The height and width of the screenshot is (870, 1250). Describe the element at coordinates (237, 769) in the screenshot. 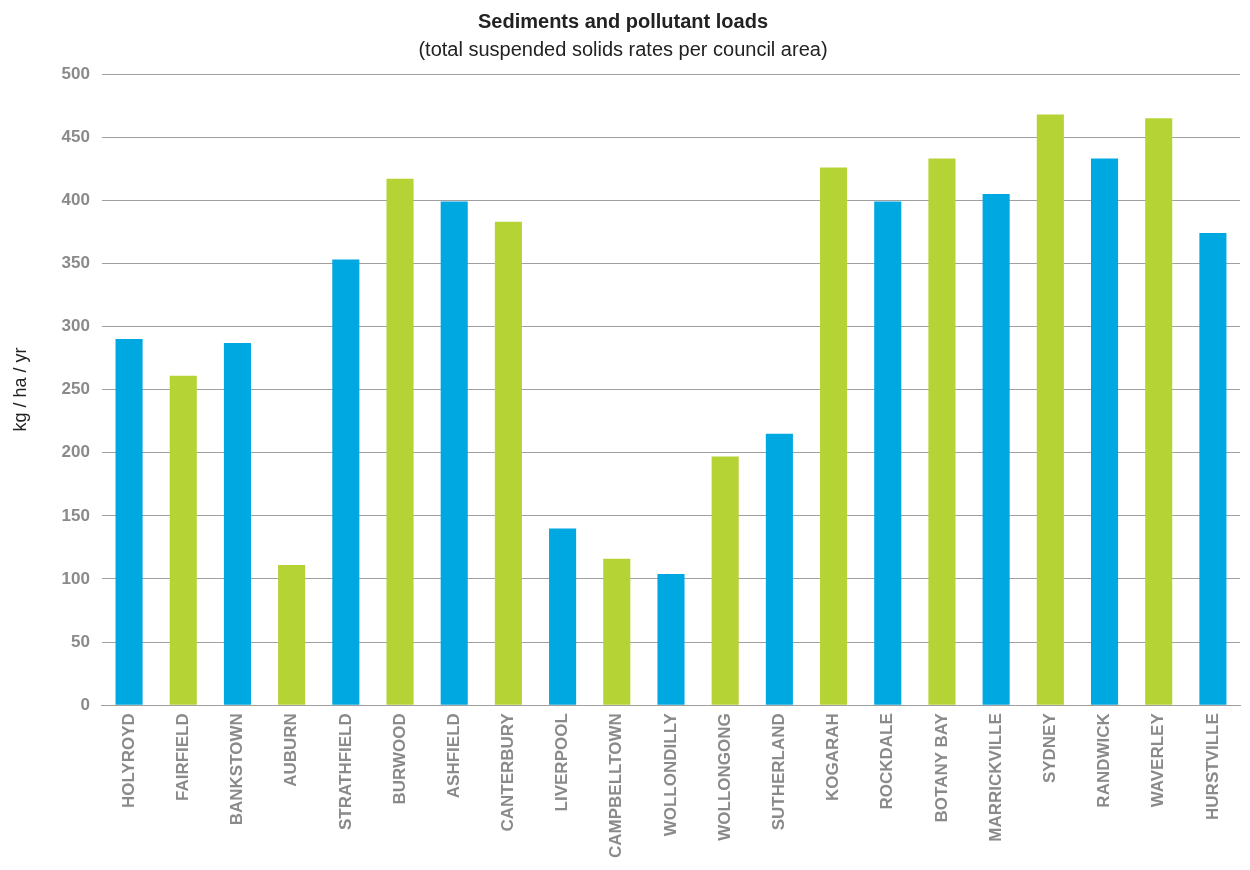

I see `x-tick-label: BANKSTOWN` at that location.